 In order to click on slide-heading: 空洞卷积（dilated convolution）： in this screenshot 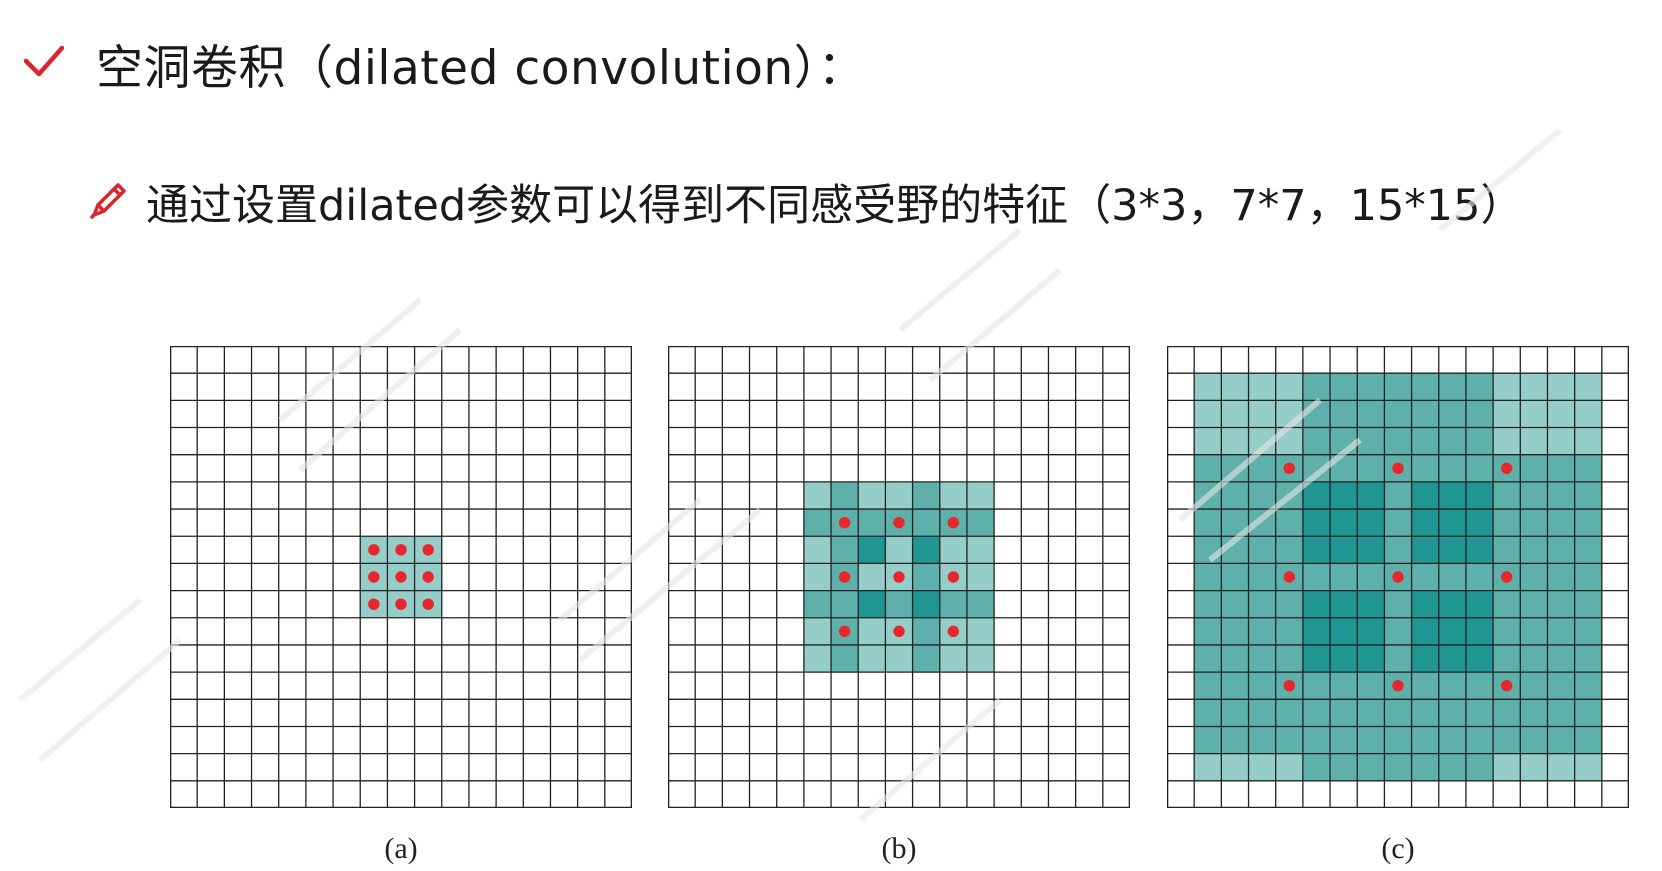, I will do `click(481, 68)`.